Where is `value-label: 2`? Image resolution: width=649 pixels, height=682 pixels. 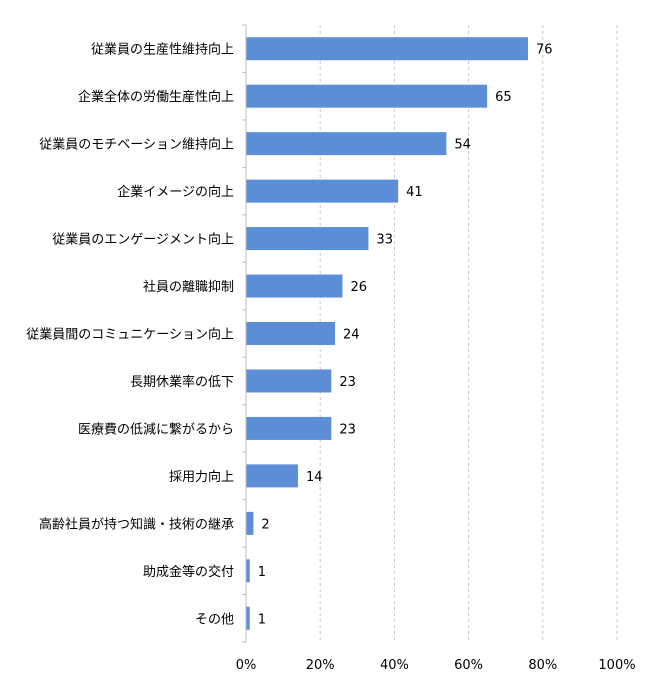
value-label: 2 is located at coordinates (265, 524).